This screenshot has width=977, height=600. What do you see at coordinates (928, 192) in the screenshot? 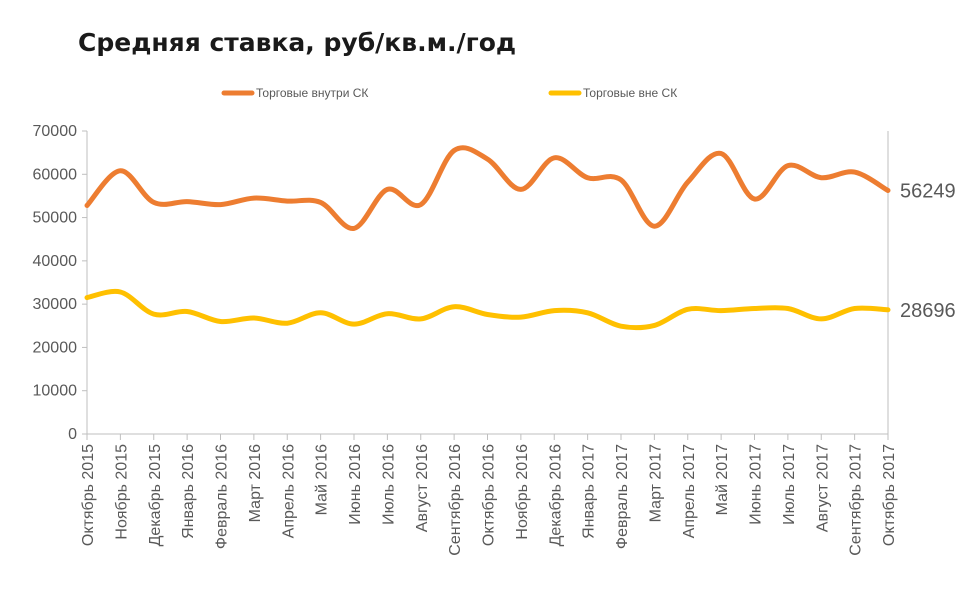
I see `end-value-label: 56249` at bounding box center [928, 192].